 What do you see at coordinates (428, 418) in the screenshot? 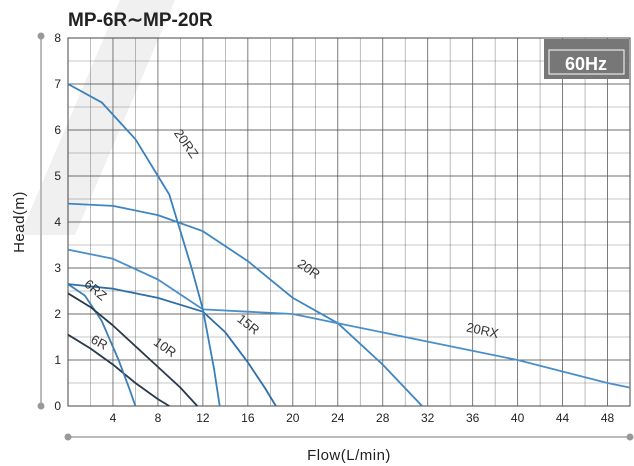
I see `x-tick-label: 32` at bounding box center [428, 418].